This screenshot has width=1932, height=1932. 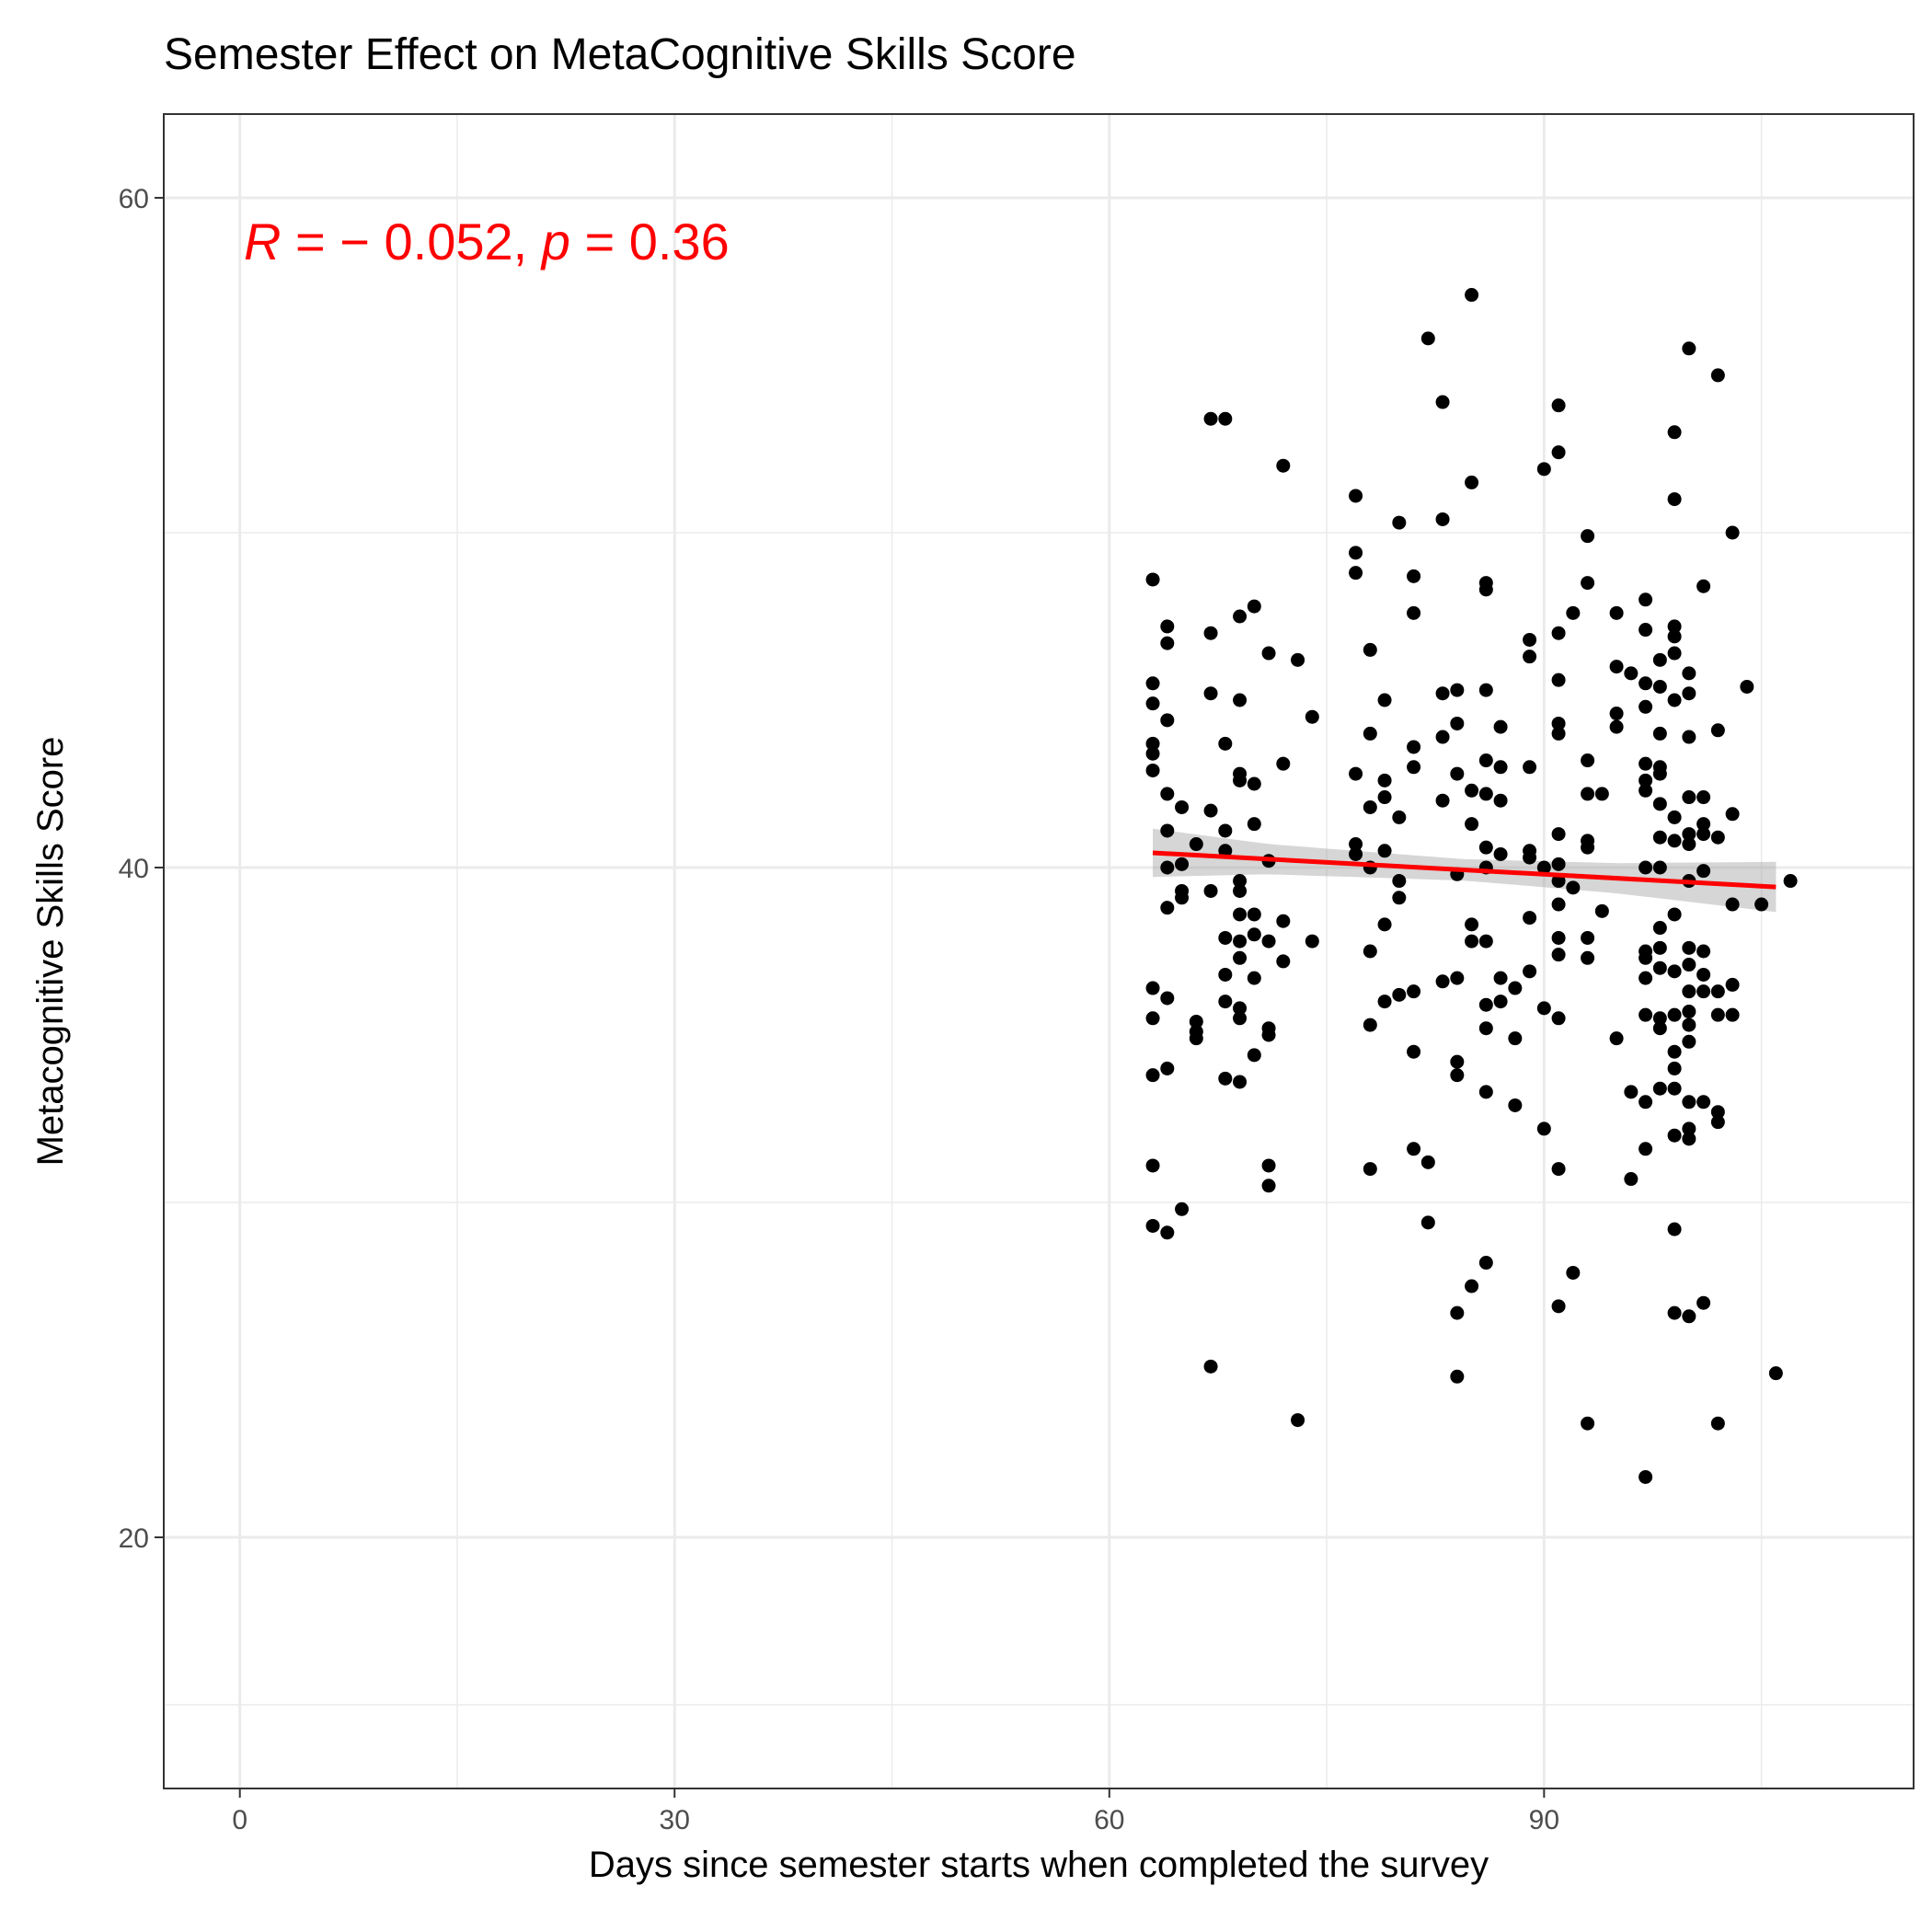 What do you see at coordinates (1464, 870) in the screenshot?
I see `trend-layer` at bounding box center [1464, 870].